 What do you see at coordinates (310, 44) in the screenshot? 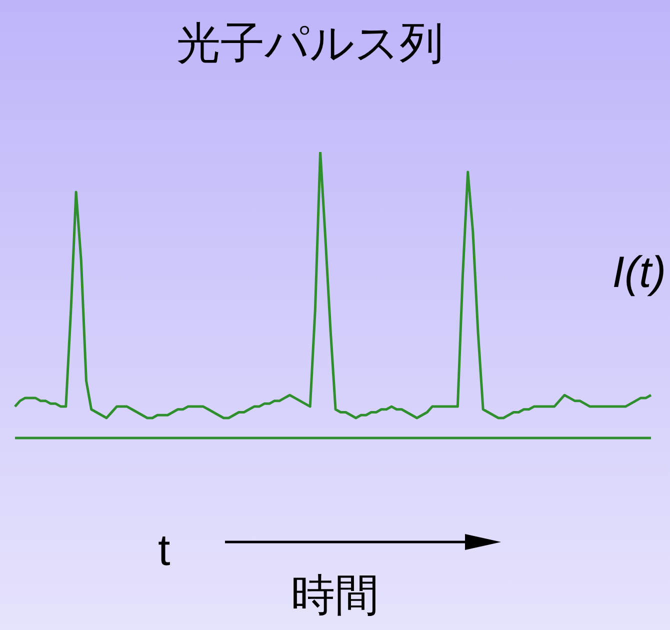
I see `chart-title: 光子パルス列` at bounding box center [310, 44].